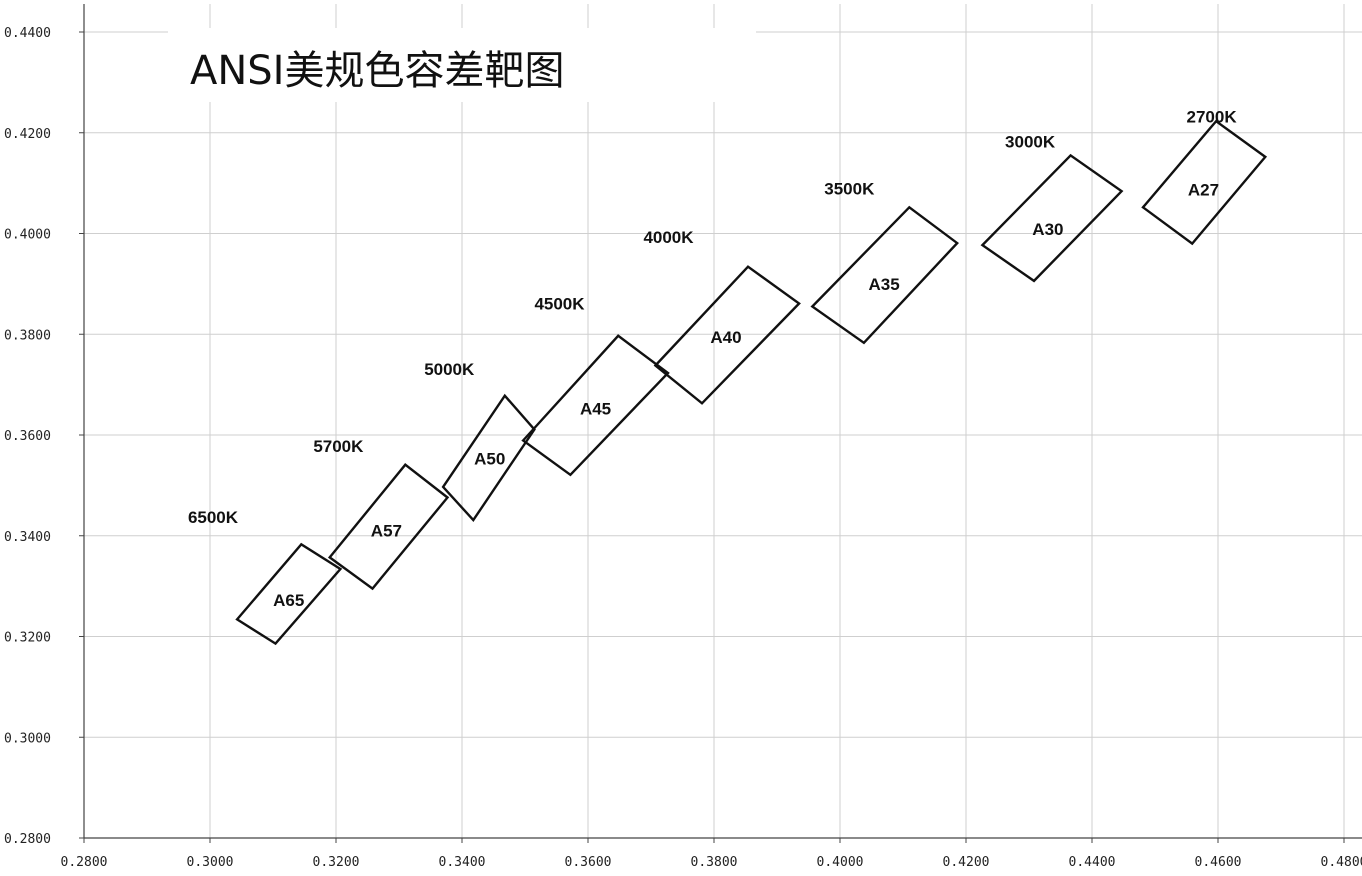 The height and width of the screenshot is (876, 1362). I want to click on chart-title-background, so click(462, 65).